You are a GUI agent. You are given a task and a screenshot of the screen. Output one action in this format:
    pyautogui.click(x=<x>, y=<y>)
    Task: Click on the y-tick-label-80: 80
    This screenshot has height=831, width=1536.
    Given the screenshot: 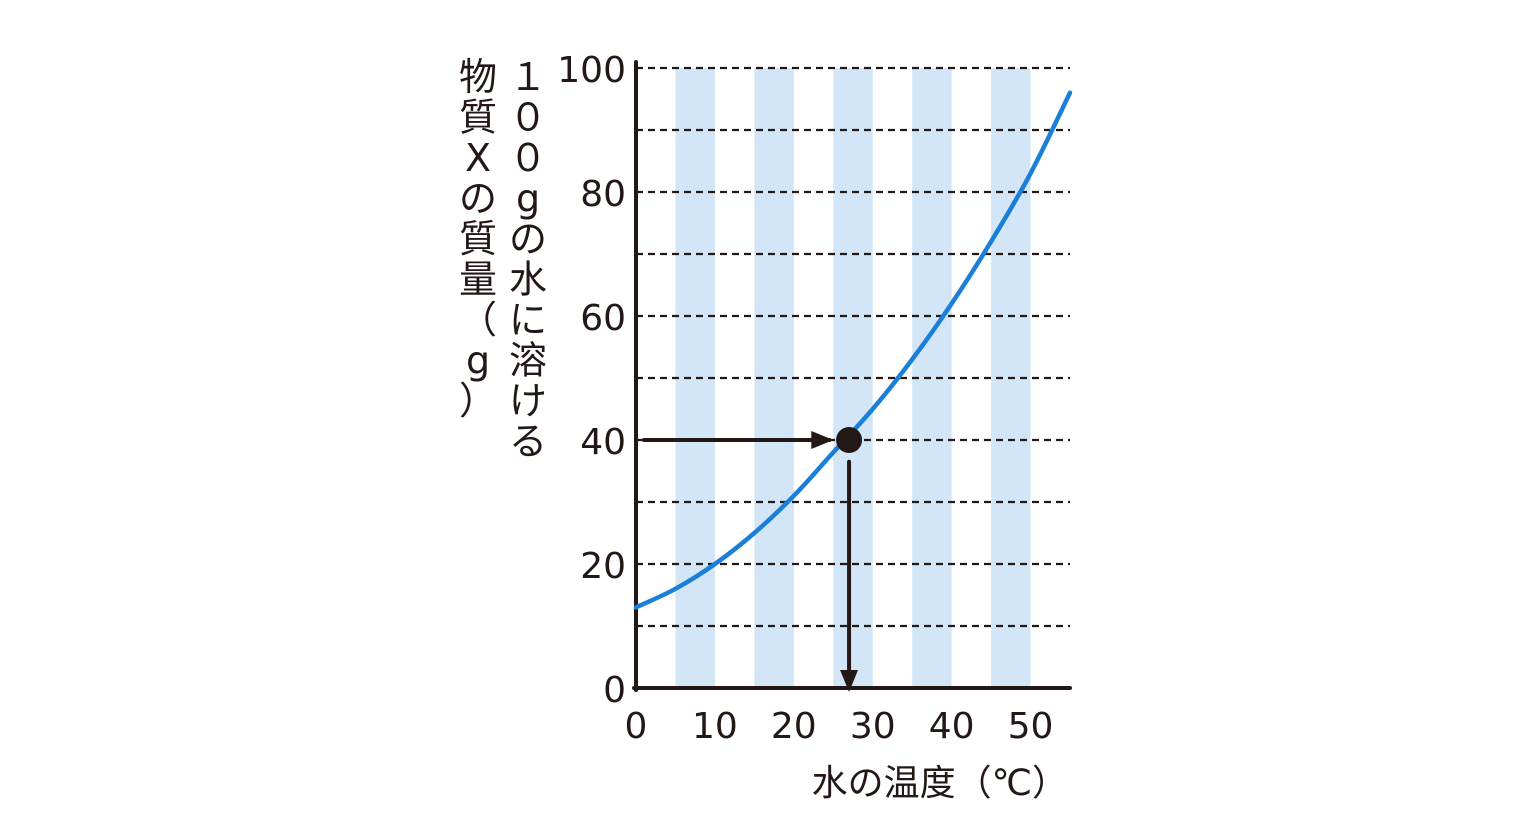 What is the action you would take?
    pyautogui.click(x=603, y=194)
    